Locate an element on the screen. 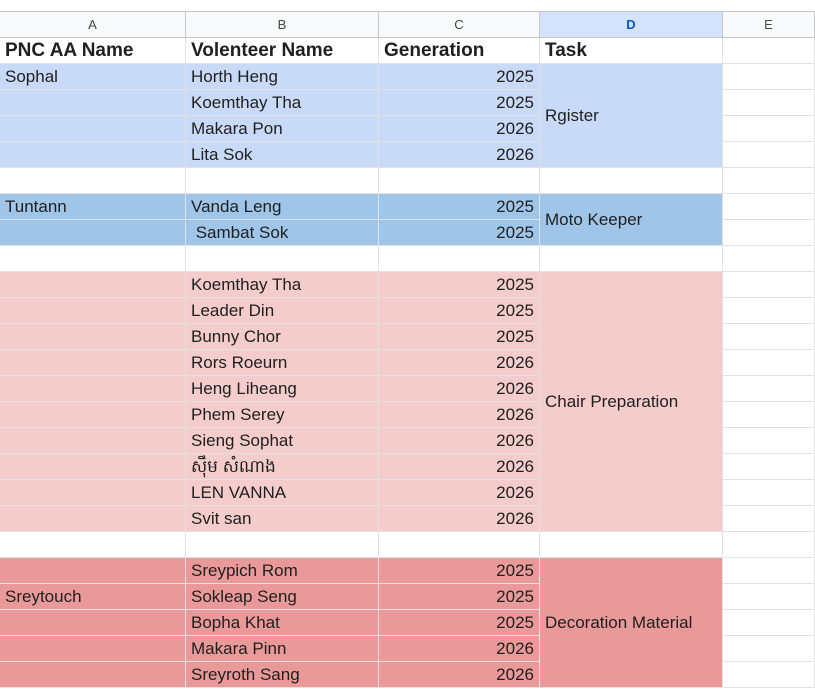 Image resolution: width=815 pixels, height=690 pixels. volunteer-name-cell: Heng Liheang is located at coordinates (282, 389).